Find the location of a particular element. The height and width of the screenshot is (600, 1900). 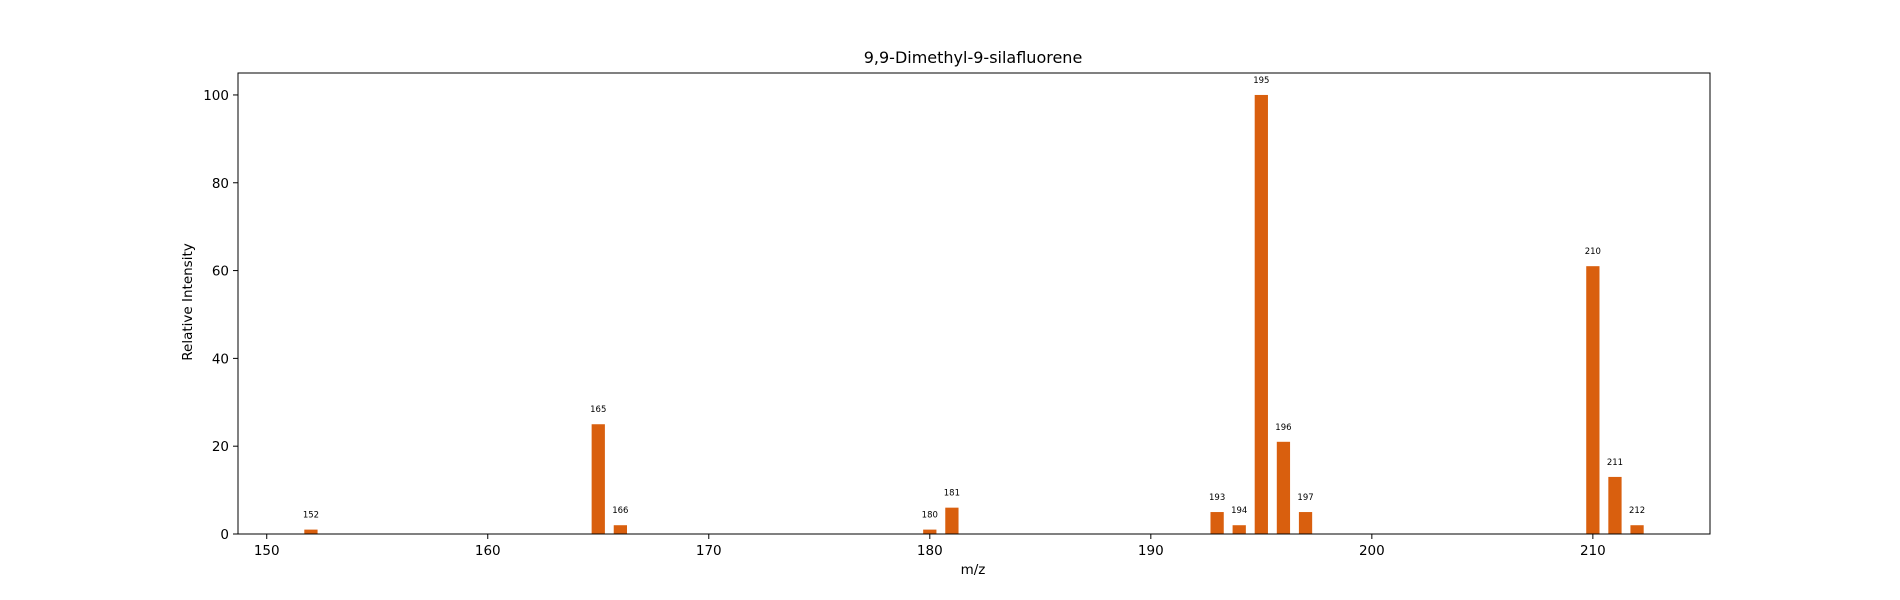

y-tick-label-0: 0 is located at coordinates (224, 535).